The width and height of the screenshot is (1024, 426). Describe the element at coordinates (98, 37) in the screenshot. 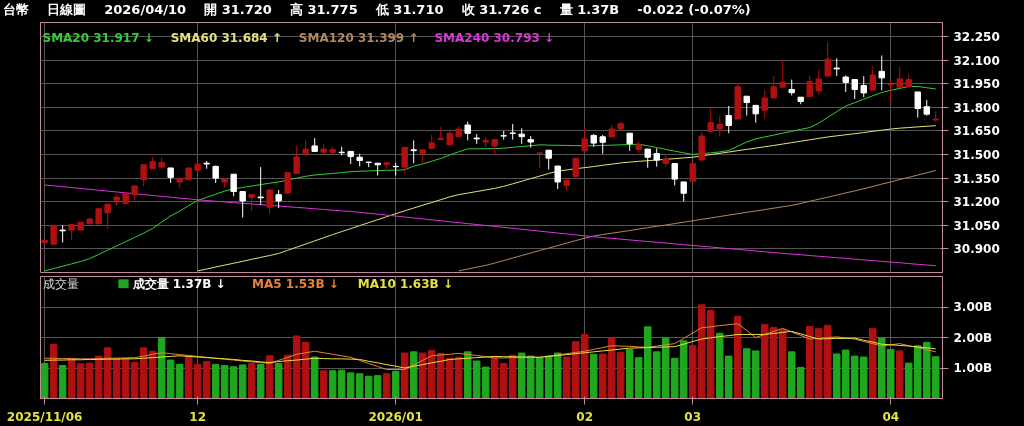

I see `text: SMA20 31.917 ↓` at that location.